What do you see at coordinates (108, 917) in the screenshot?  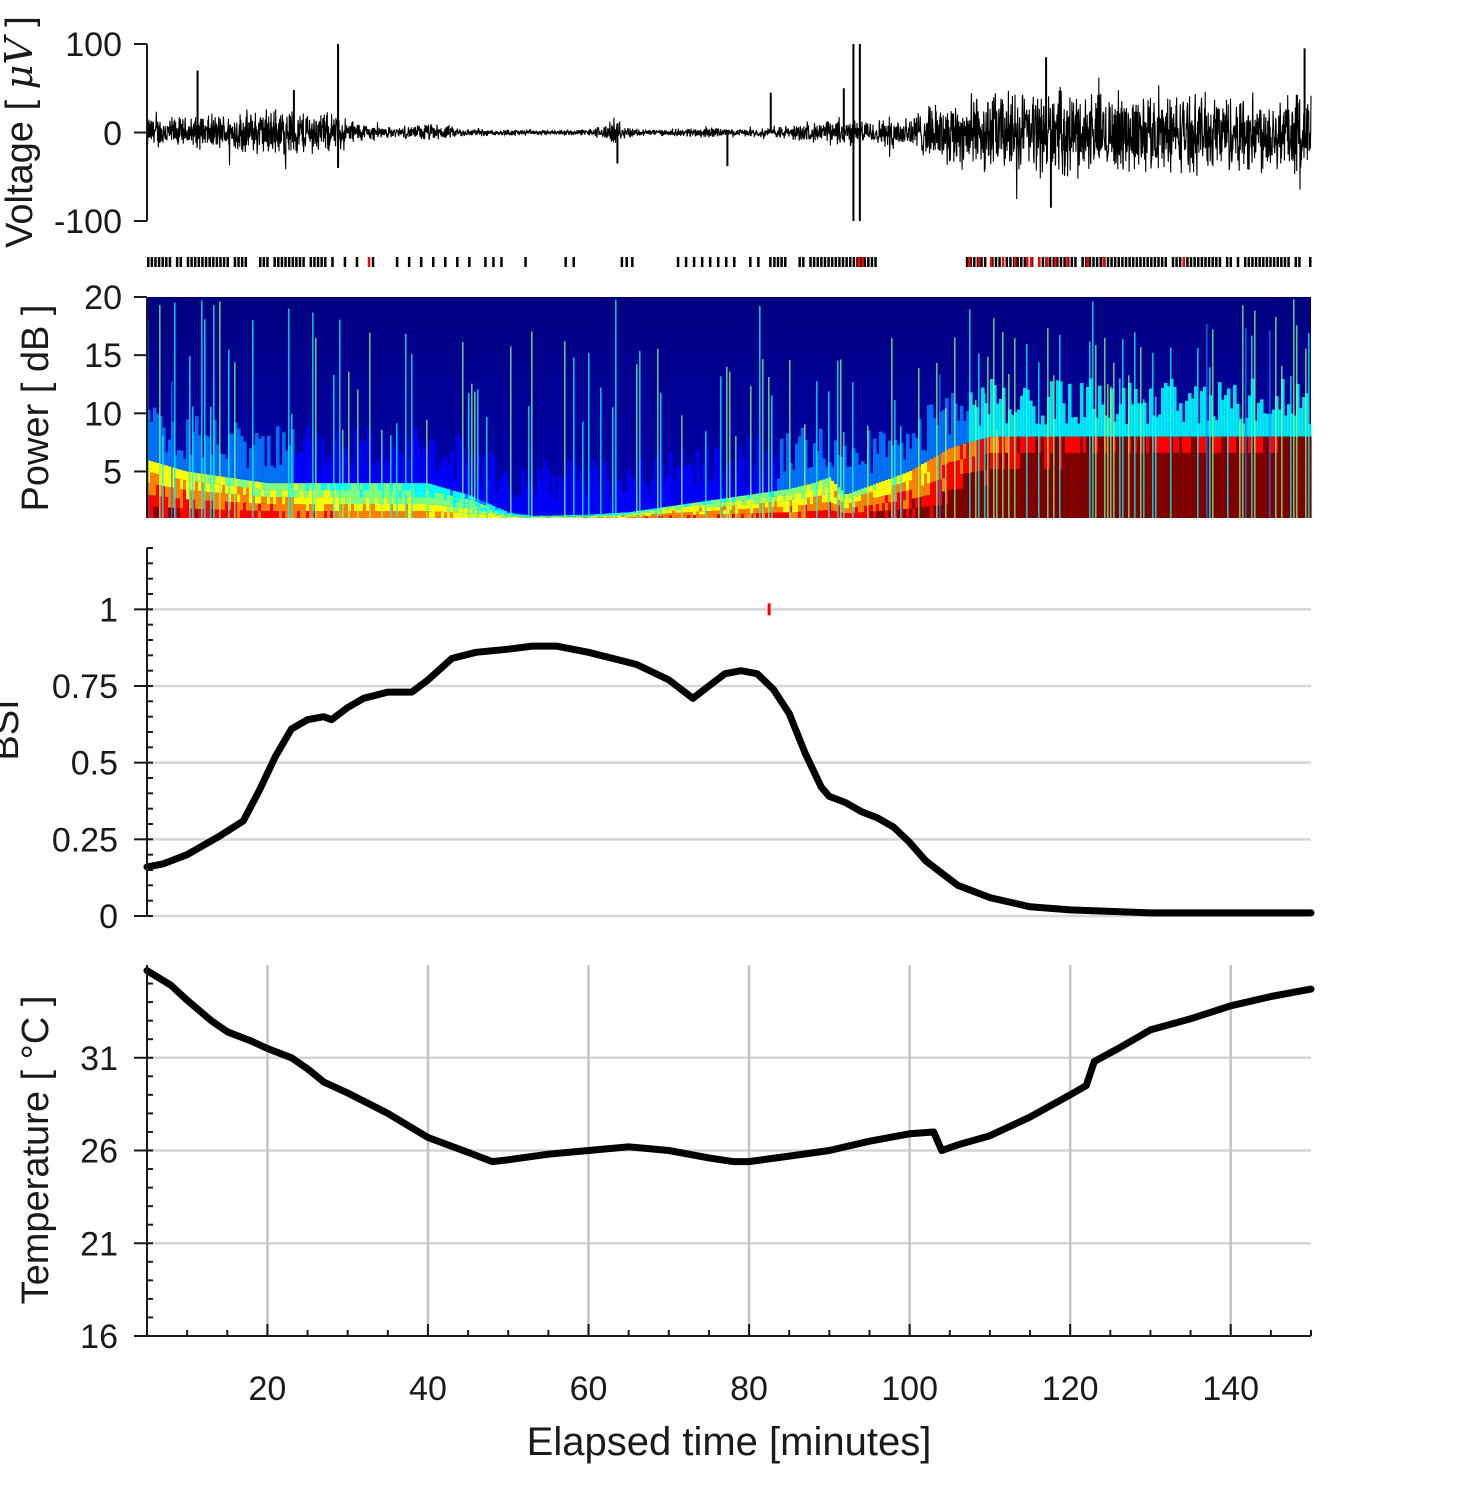 I see `bsi-ytick-label: 0` at bounding box center [108, 917].